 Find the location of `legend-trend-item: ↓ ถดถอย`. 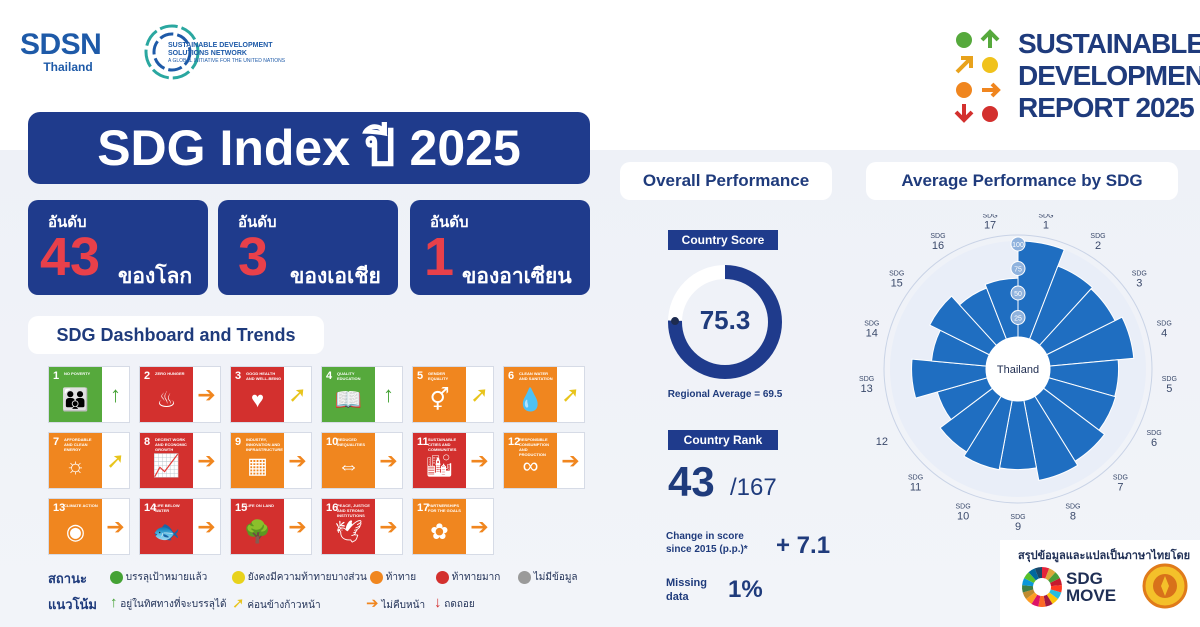

legend-trend-item: ↓ ถดถอย is located at coordinates (454, 603).